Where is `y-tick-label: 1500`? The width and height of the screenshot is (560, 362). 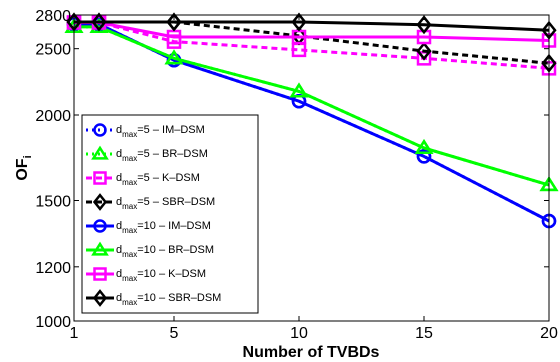
y-tick-label: 1500 is located at coordinates (53, 201).